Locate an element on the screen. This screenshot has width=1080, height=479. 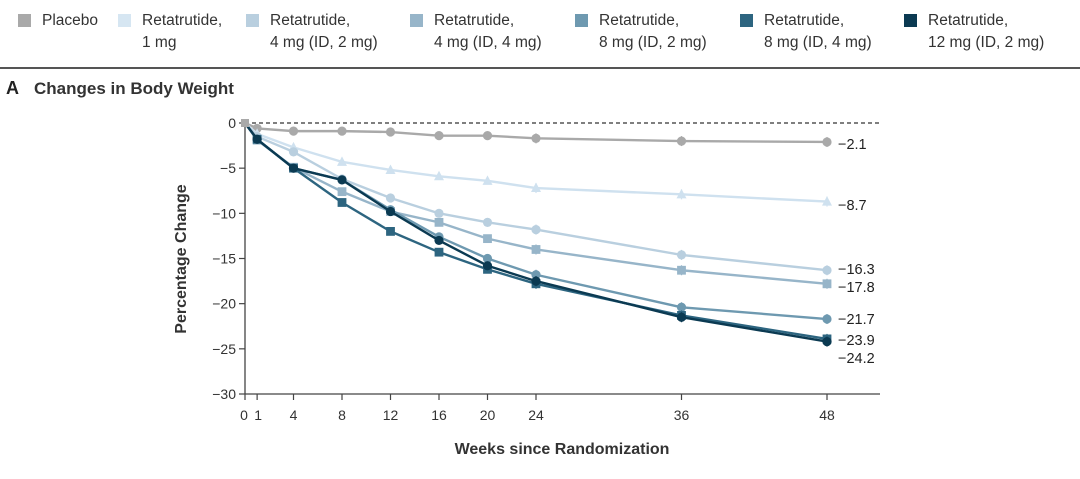
chart-title: Changes in Body Weight is located at coordinates (134, 88).